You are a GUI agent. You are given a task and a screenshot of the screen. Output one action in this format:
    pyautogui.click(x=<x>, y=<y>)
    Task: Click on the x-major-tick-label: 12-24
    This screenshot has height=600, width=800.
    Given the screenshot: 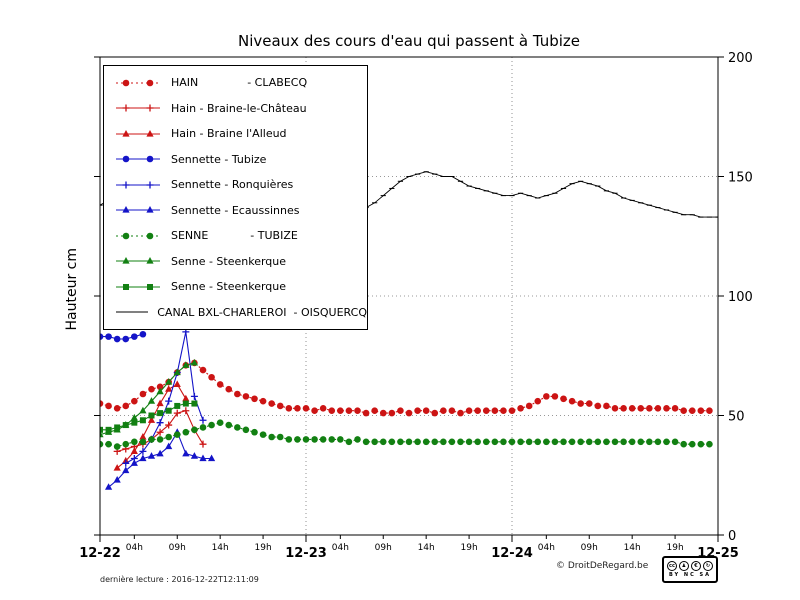 What is the action you would take?
    pyautogui.click(x=512, y=553)
    